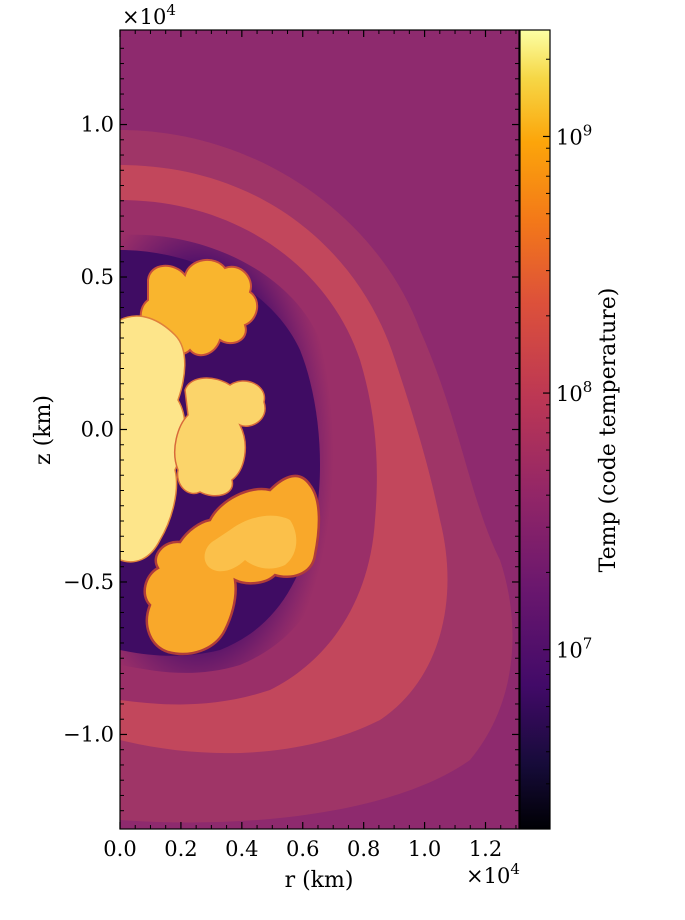  I want to click on y-multiplier-exp: 4, so click(171, 10).